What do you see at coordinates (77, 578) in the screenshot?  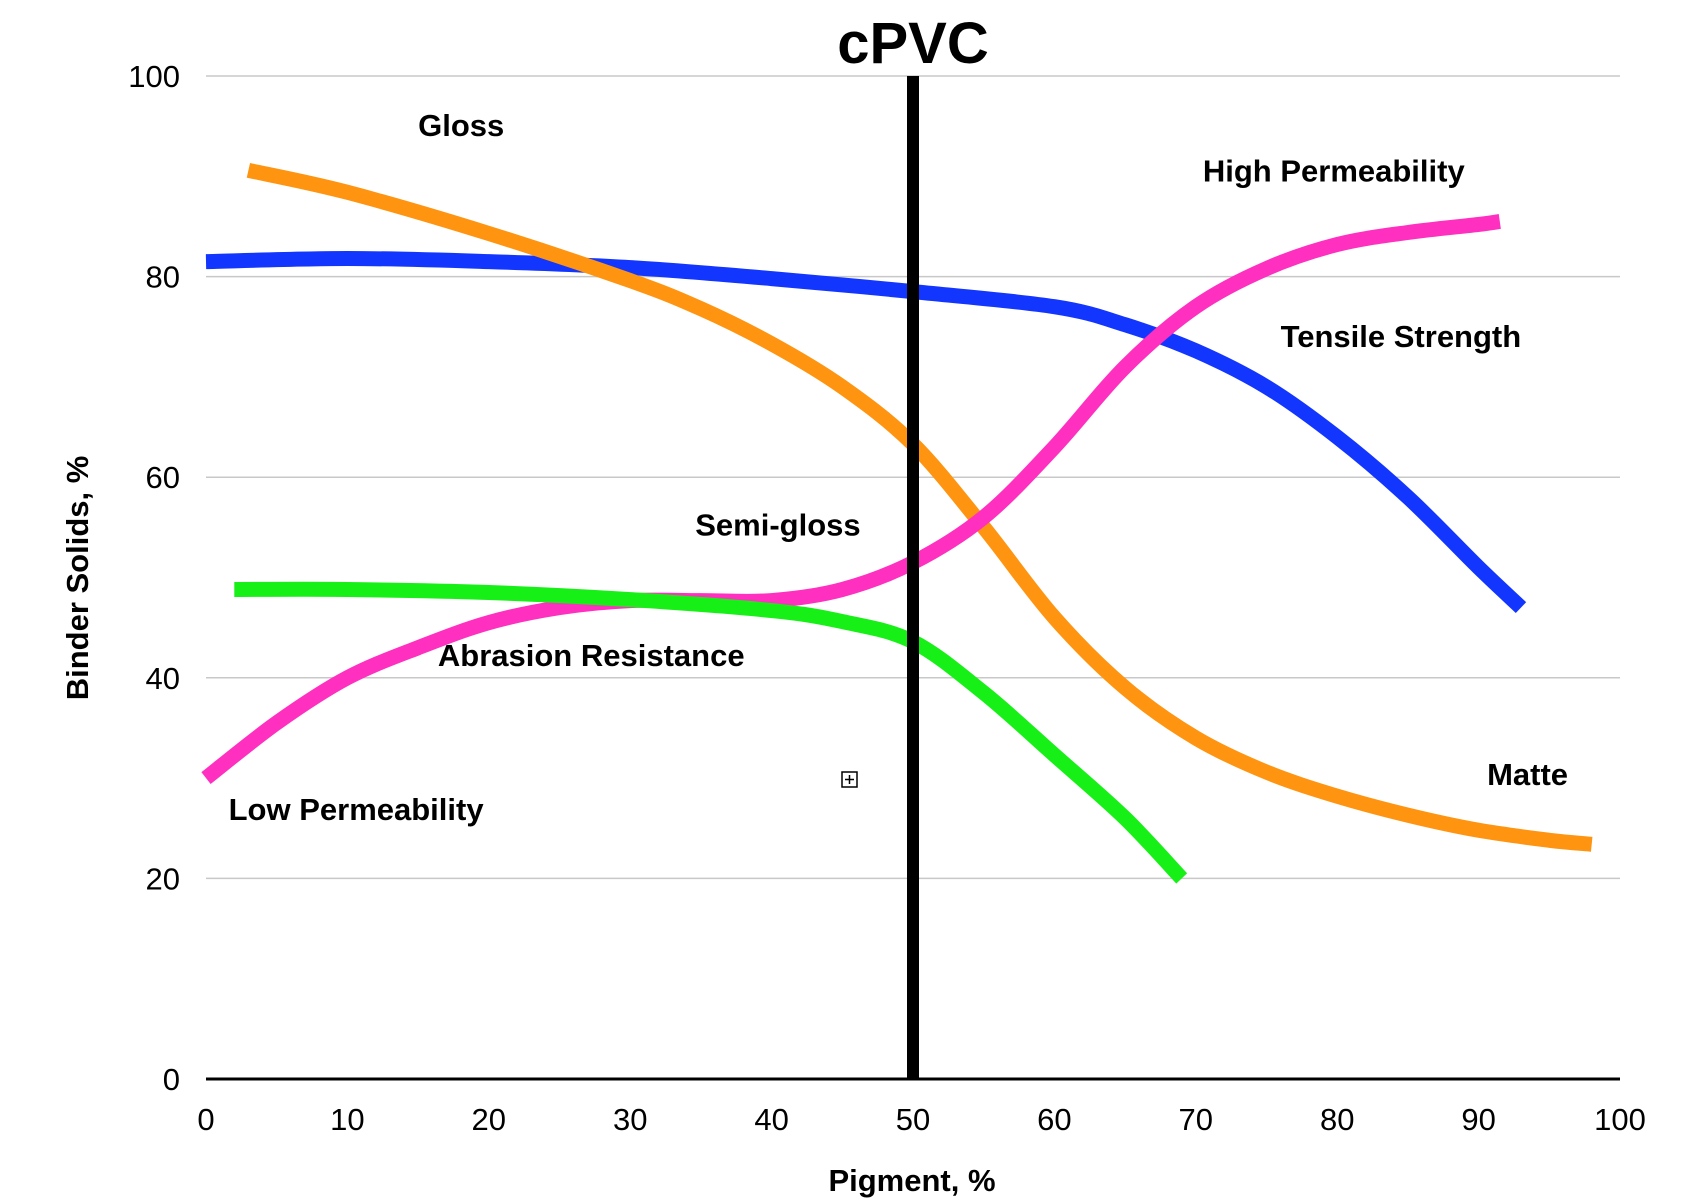 I see `y-axis-title: Binder Solids, %` at bounding box center [77, 578].